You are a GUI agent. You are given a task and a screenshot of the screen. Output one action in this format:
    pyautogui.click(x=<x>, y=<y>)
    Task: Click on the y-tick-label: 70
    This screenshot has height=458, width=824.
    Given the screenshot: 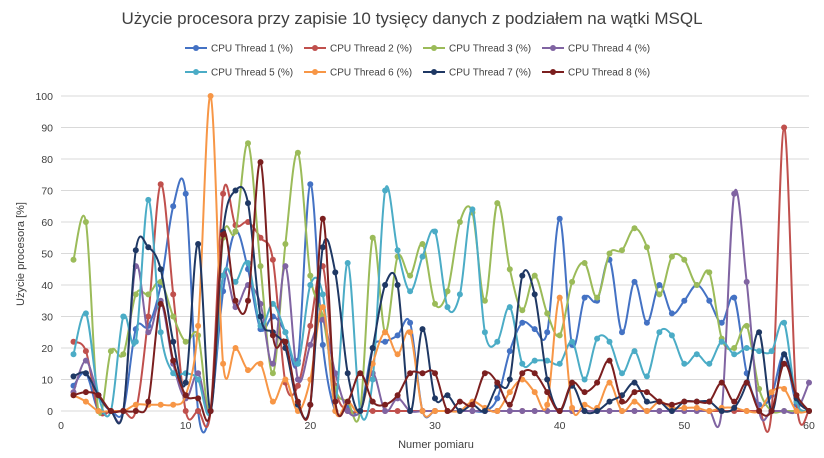 What is the action you would take?
    pyautogui.click(x=47, y=192)
    